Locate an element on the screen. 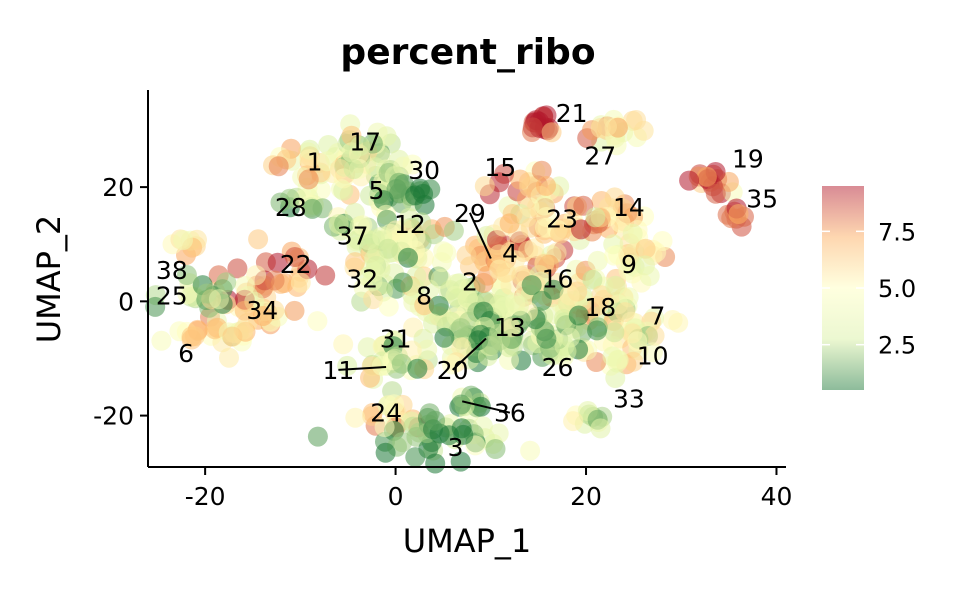  legend-ticks: 2.5 5.0 7.5 is located at coordinates (869, 289).